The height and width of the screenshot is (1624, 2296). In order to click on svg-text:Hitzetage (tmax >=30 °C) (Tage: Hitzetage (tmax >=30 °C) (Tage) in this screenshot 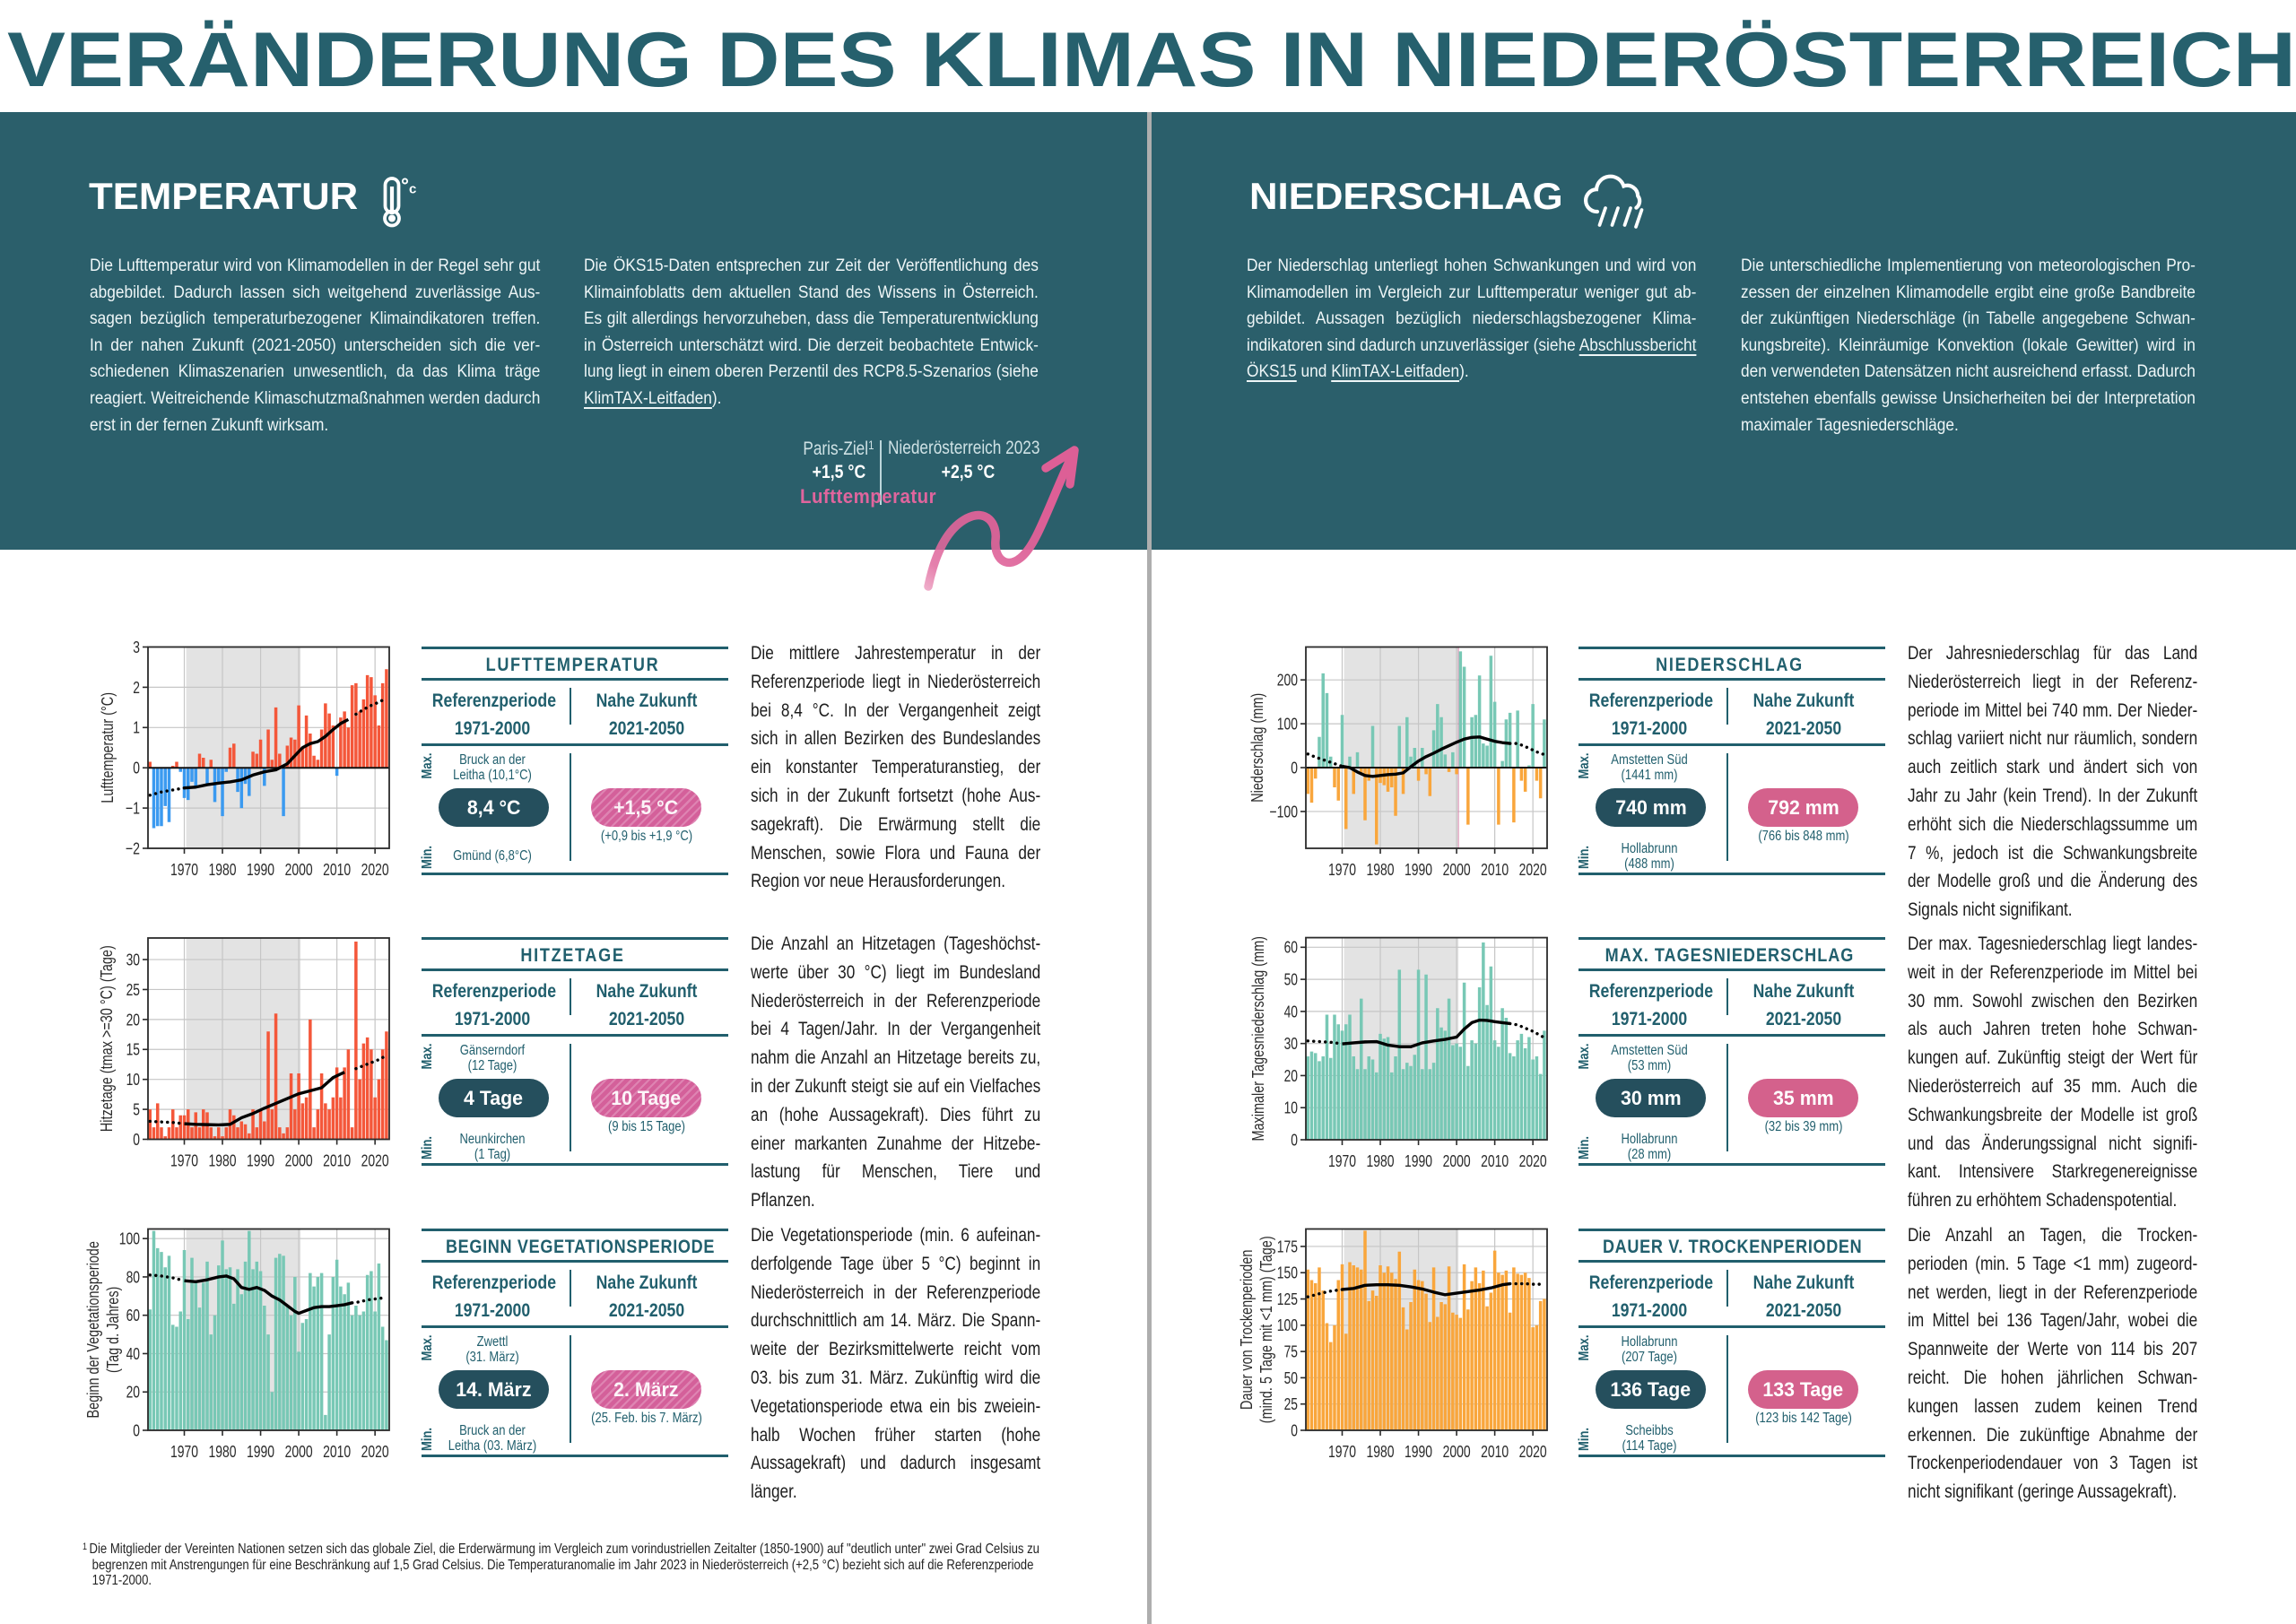, I will do `click(106, 1038)`.